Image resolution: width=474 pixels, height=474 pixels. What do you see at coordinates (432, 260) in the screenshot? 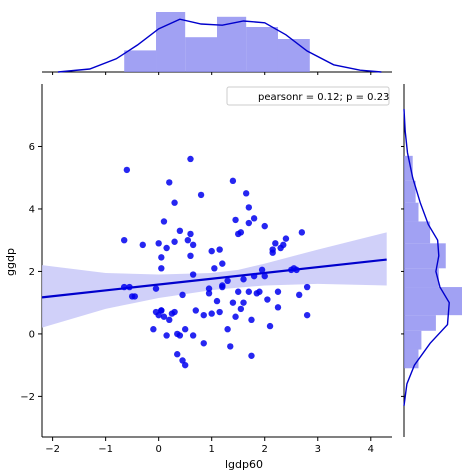
I see `right-marginal-distribution` at bounding box center [432, 260].